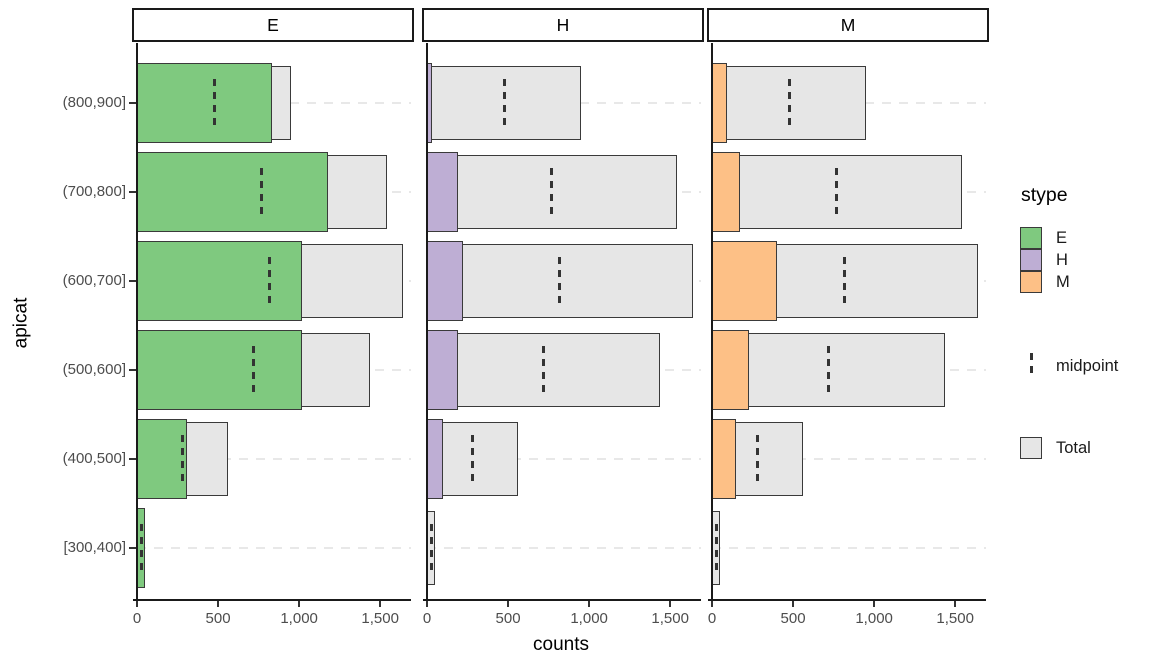 The height and width of the screenshot is (672, 1152). What do you see at coordinates (94, 191) in the screenshot?
I see `y-tick-label: (700,800]` at bounding box center [94, 191].